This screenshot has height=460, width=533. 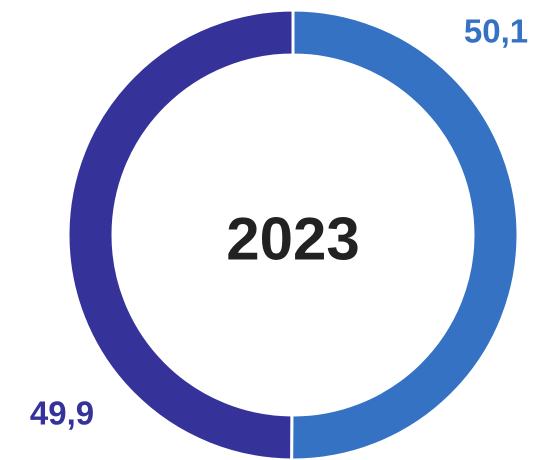 I want to click on center-year-label: 2023, so click(x=292, y=239).